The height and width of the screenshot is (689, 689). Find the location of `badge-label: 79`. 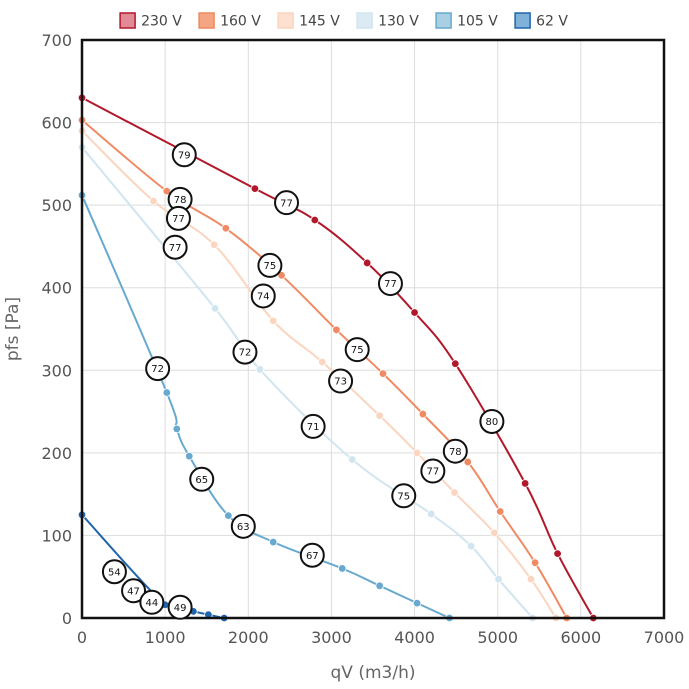

badge-label: 79 is located at coordinates (184, 155).